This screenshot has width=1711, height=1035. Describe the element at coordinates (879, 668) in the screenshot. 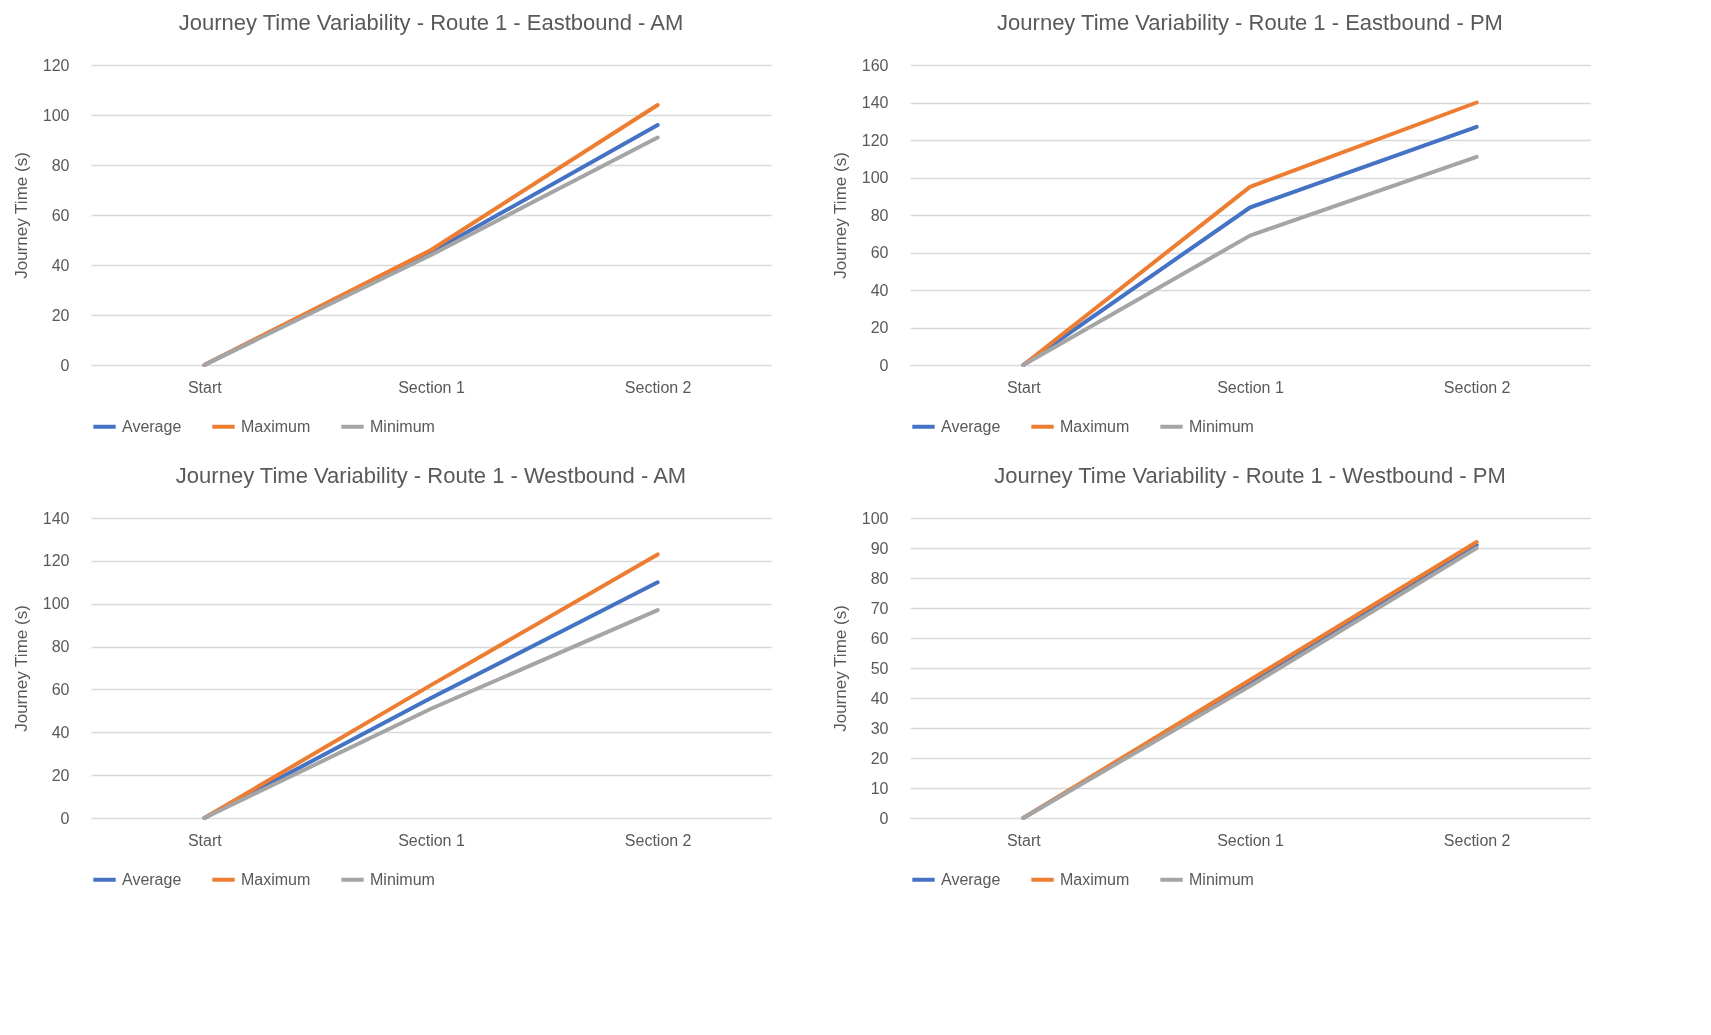

I see `y-tick-label: 50` at that location.